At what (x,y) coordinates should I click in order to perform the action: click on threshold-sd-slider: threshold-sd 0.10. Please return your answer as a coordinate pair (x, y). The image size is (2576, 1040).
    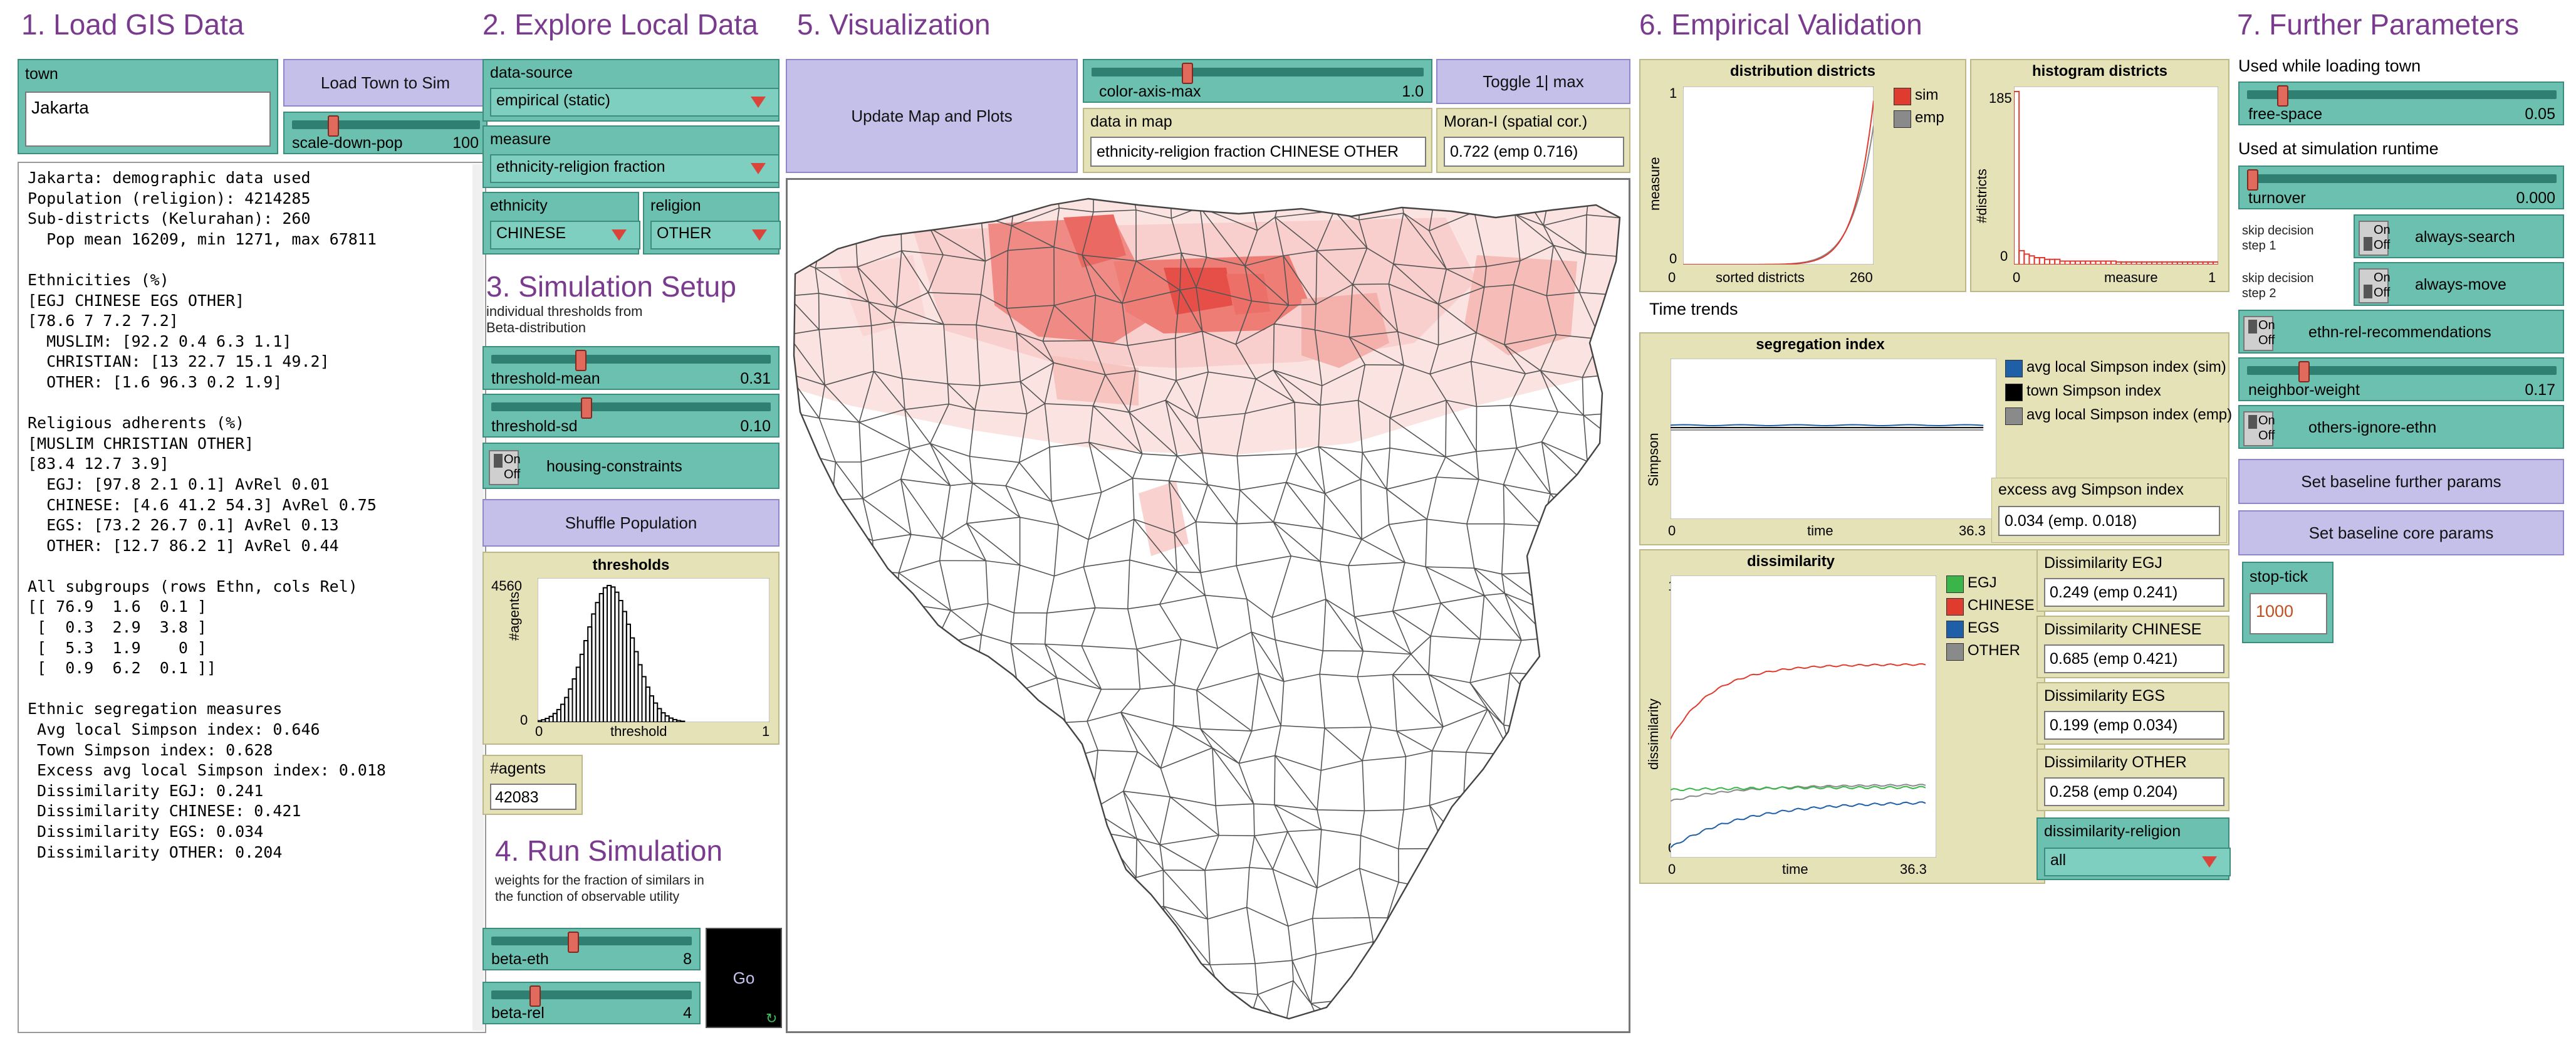
    Looking at the image, I should click on (631, 416).